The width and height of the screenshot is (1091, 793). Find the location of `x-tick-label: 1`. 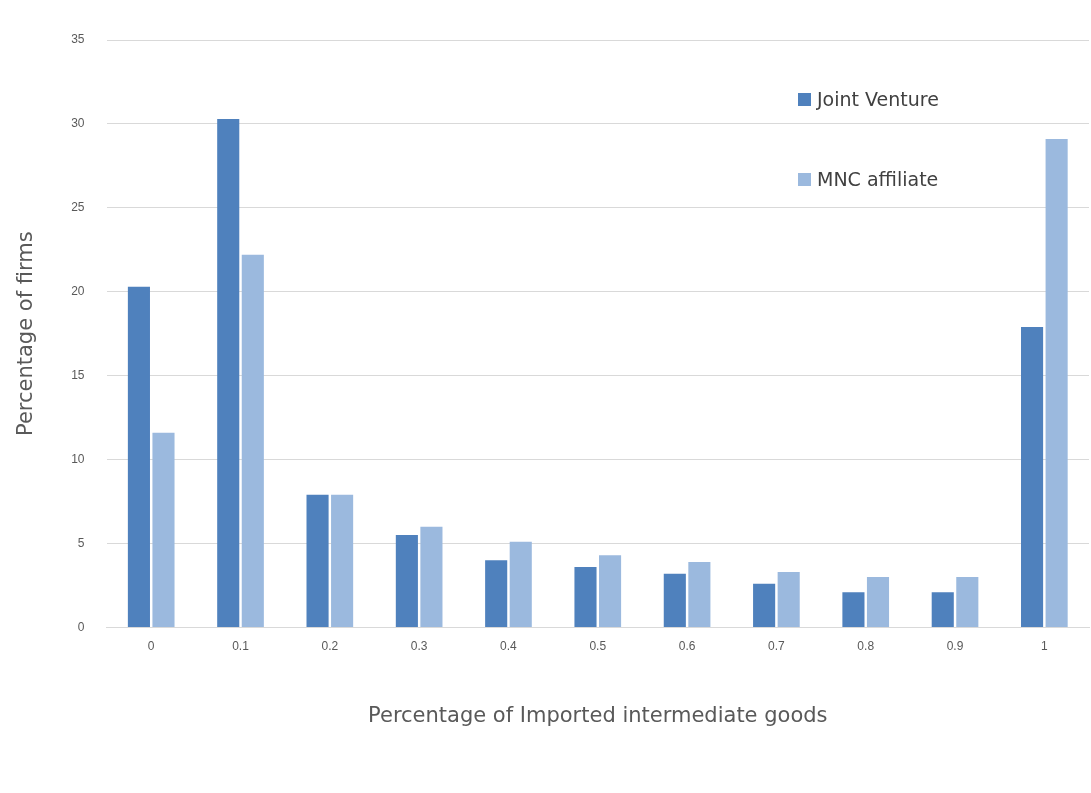

x-tick-label: 1 is located at coordinates (1044, 645).